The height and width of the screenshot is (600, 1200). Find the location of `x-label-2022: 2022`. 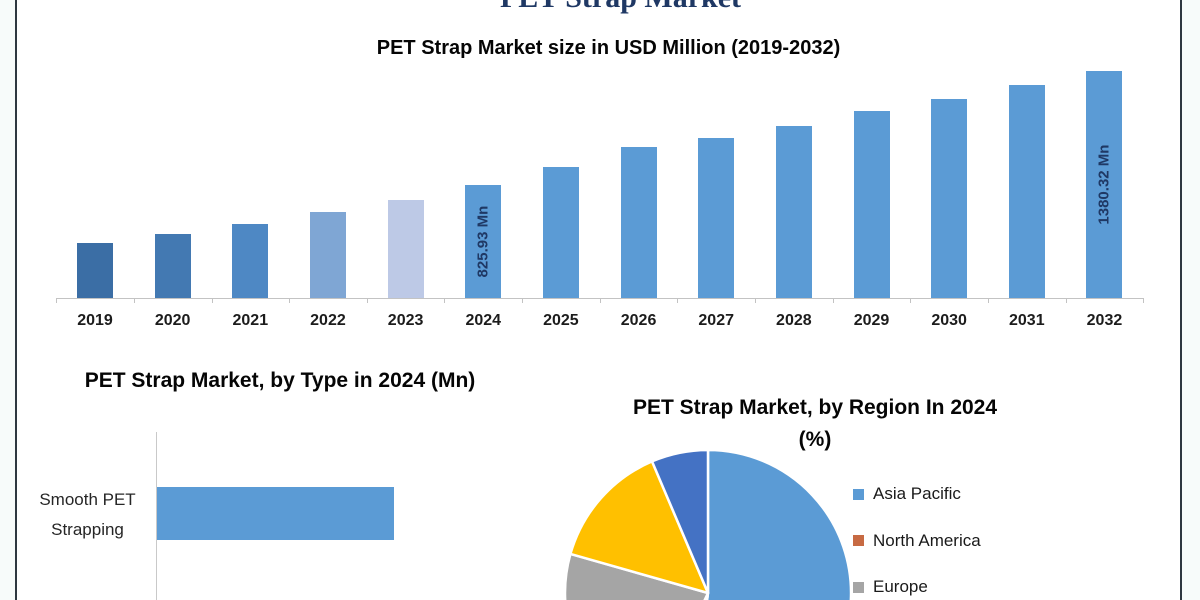

x-label-2022: 2022 is located at coordinates (328, 320).